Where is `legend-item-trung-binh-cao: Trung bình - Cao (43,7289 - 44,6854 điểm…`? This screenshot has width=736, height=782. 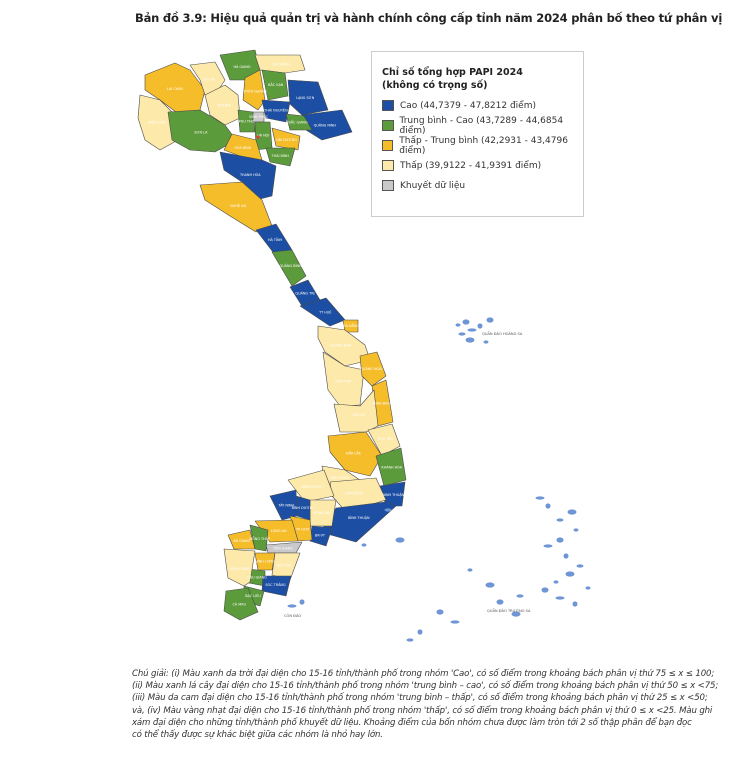 legend-item-trung-binh-cao: Trung bình - Cao (43,7289 - 44,6854 điểm… is located at coordinates (482, 126).